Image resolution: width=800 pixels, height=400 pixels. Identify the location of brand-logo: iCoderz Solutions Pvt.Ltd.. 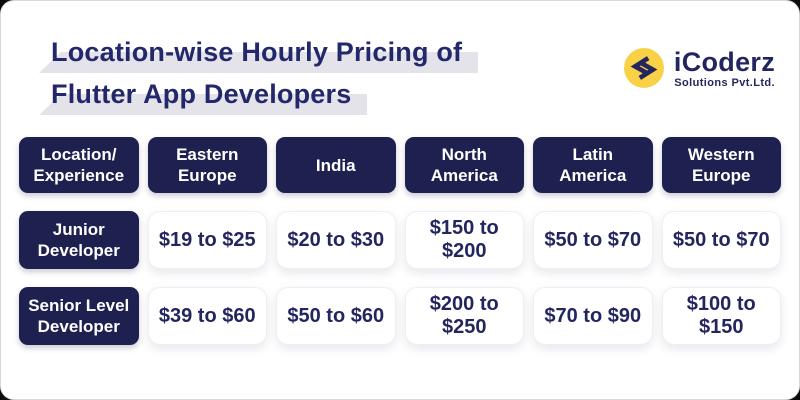
(699, 68).